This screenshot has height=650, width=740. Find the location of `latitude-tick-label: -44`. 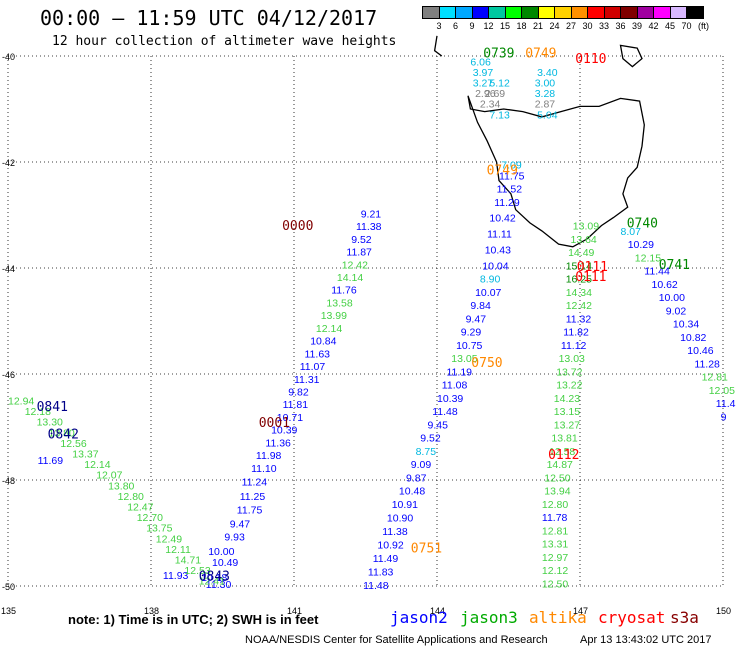

latitude-tick-label: -44 is located at coordinates (8, 269).